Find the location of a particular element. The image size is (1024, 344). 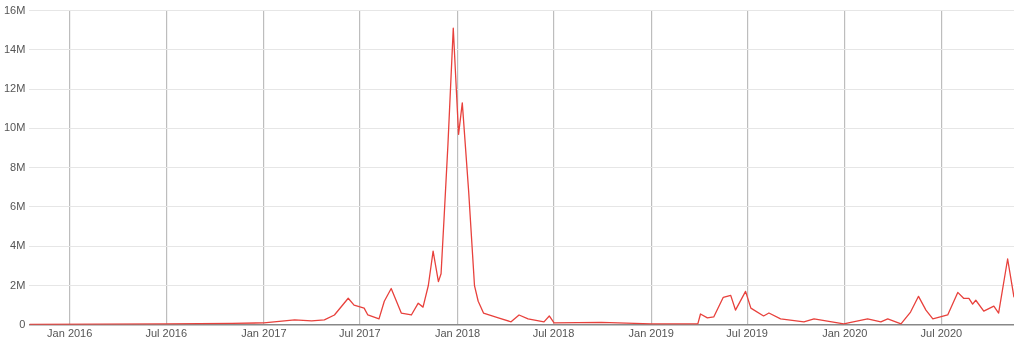

x-tick-label: Jan 2016 is located at coordinates (70, 333).